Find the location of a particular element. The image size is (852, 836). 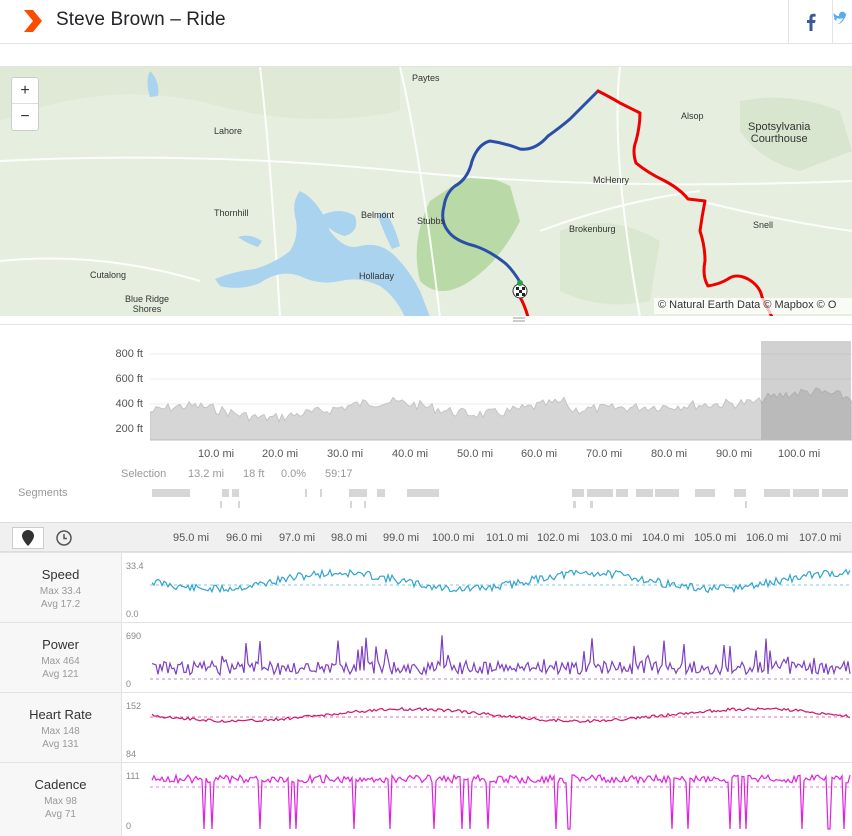

elev-x-label: 30.0 mi is located at coordinates (345, 454).